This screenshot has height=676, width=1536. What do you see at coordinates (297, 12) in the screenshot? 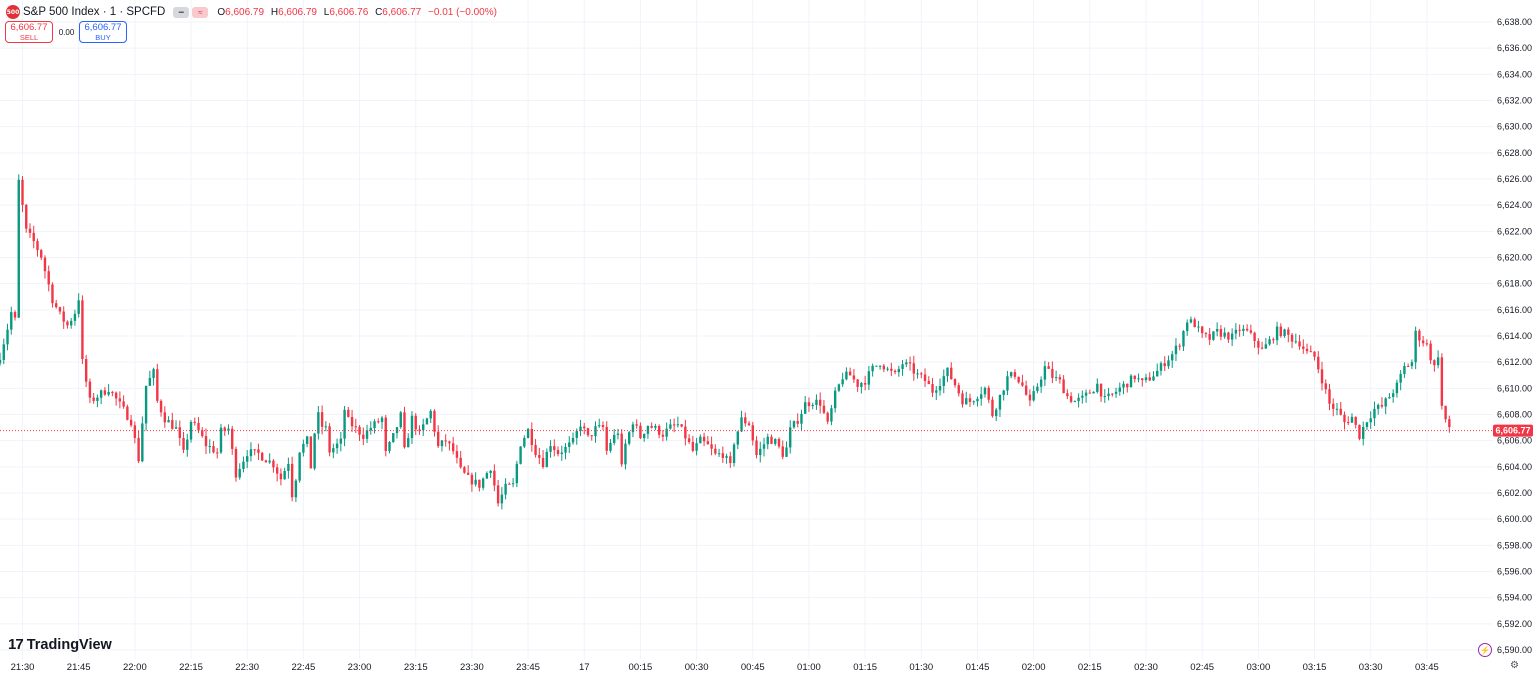
I see `high-value: 6,606.79` at bounding box center [297, 12].